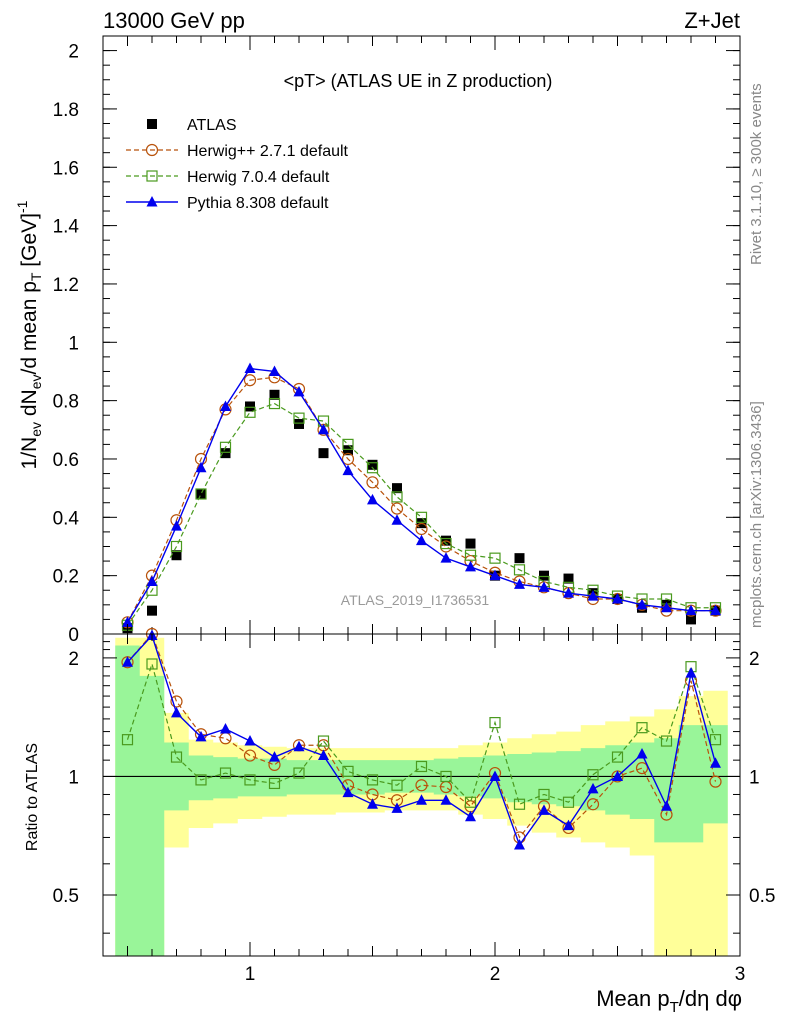 The image size is (786, 1024). What do you see at coordinates (258, 177) in the screenshot?
I see `legend-label-herwig-7-0-4-default: Herwig 7.0.4 default` at bounding box center [258, 177].